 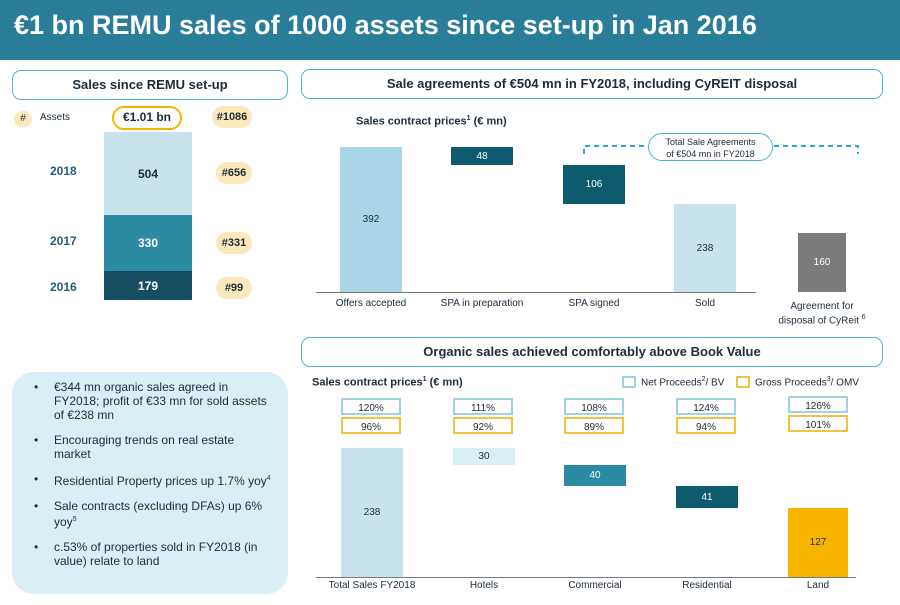 I want to click on bar-spa-in-preparation: 48, so click(x=482, y=156).